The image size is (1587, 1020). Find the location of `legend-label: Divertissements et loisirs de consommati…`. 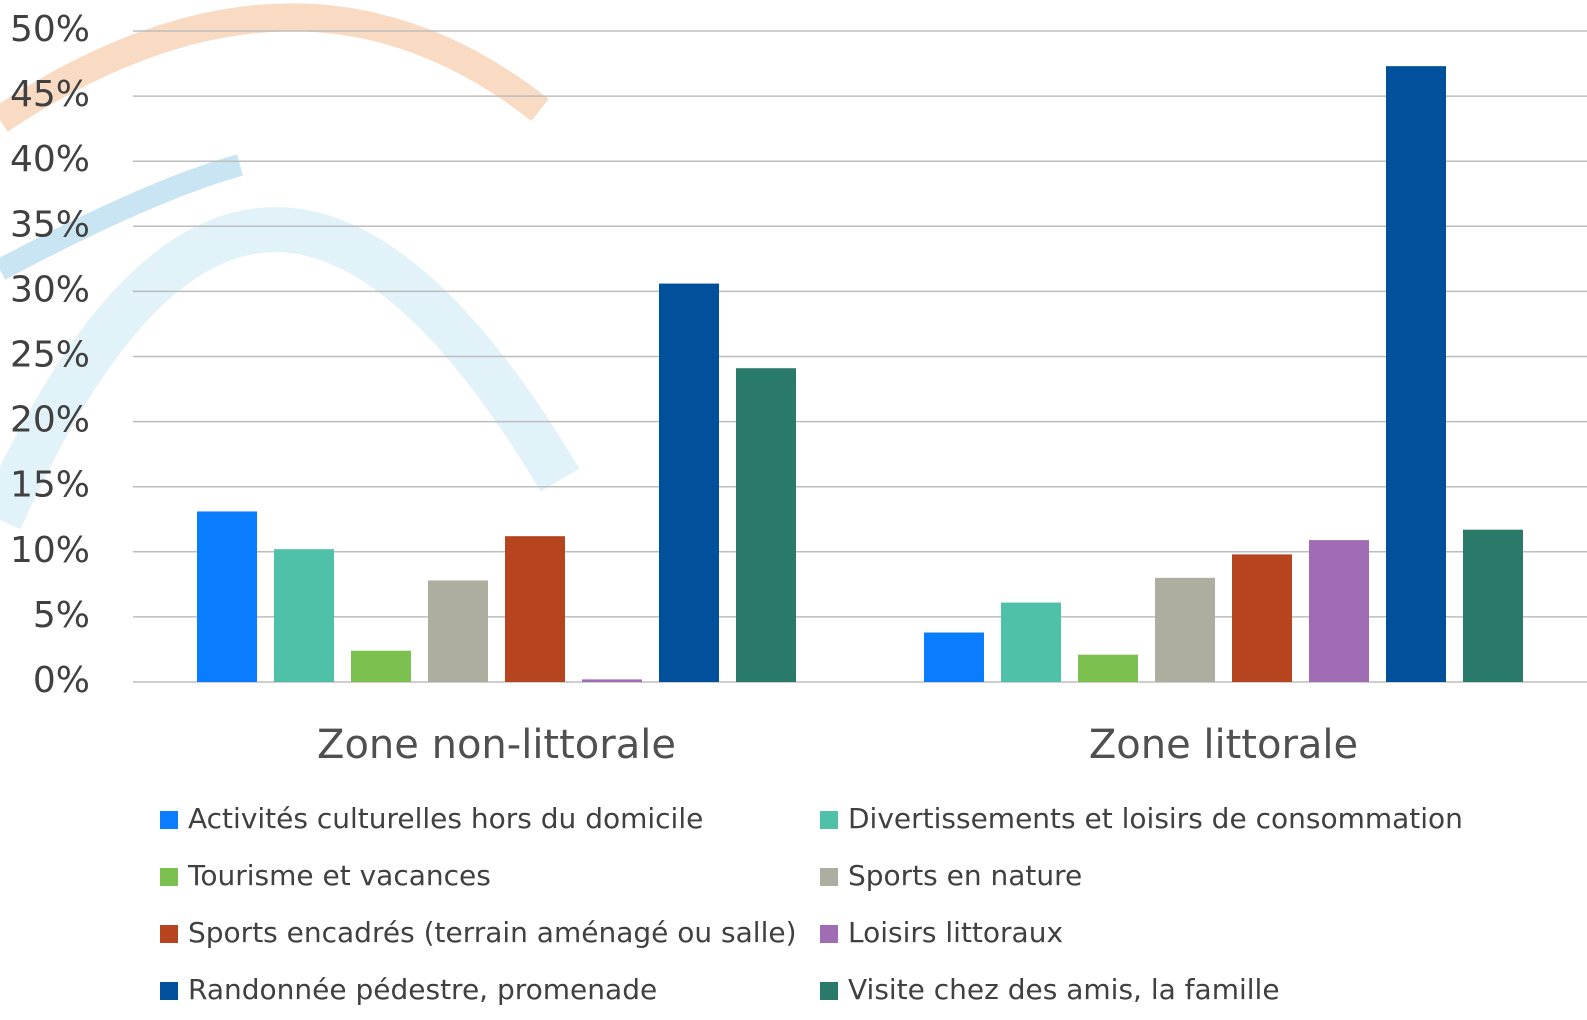

legend-label: Divertissements et loisirs de consommati… is located at coordinates (1155, 818).